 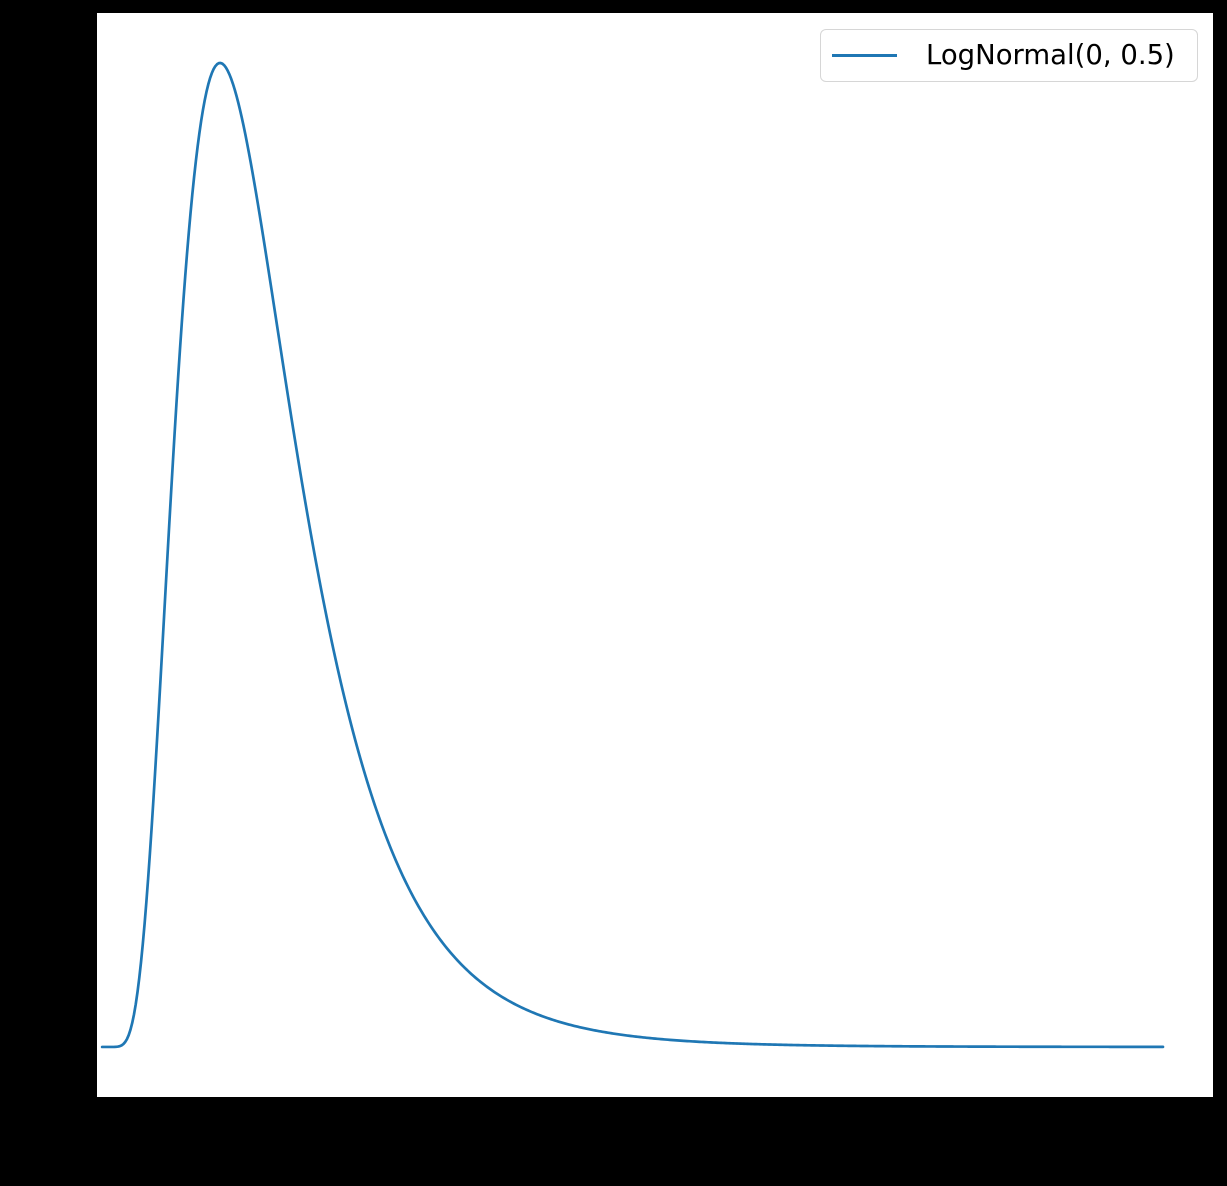 What do you see at coordinates (864, 55) in the screenshot?
I see `legend-line-sample-icon` at bounding box center [864, 55].